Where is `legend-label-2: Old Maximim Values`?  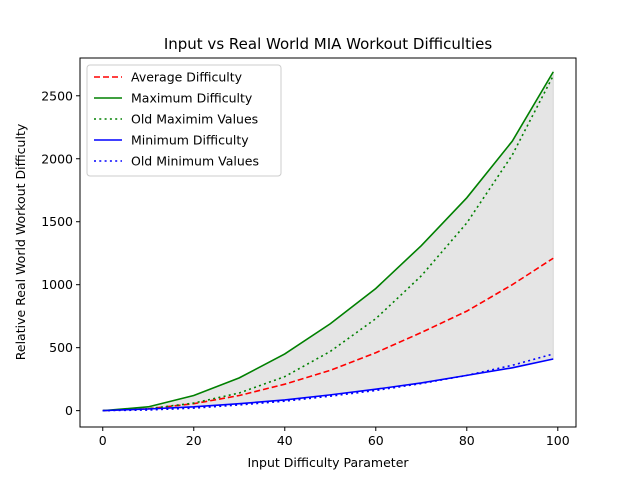
legend-label-2: Old Maximim Values is located at coordinates (194, 119).